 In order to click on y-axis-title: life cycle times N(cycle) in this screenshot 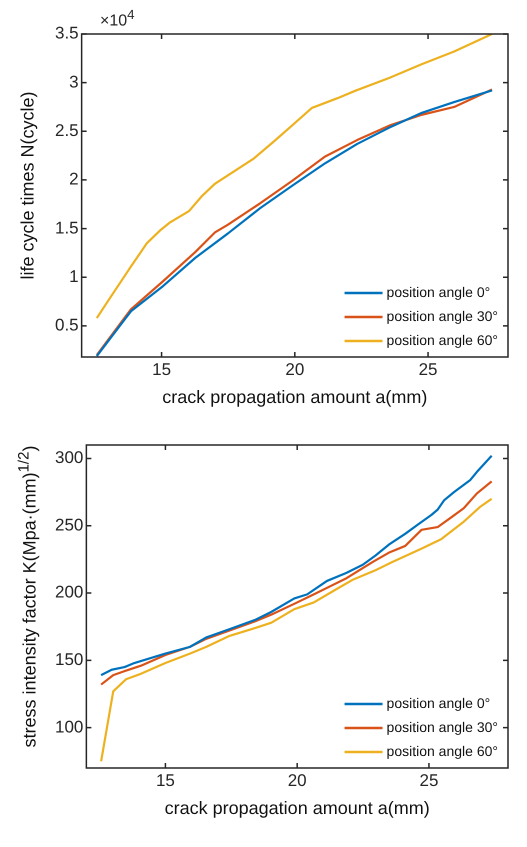, I will do `click(28, 185)`.